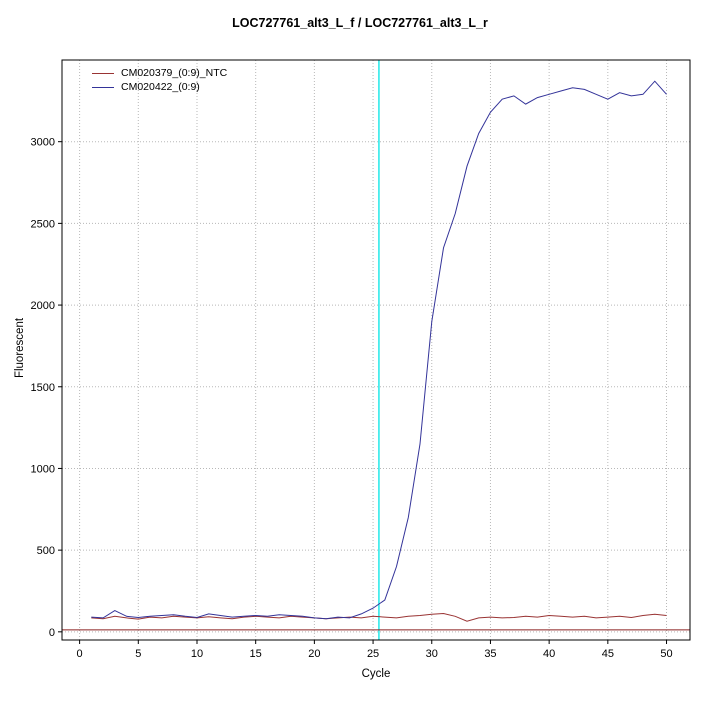  What do you see at coordinates (43, 306) in the screenshot?
I see `y-tick-label: 2000` at bounding box center [43, 306].